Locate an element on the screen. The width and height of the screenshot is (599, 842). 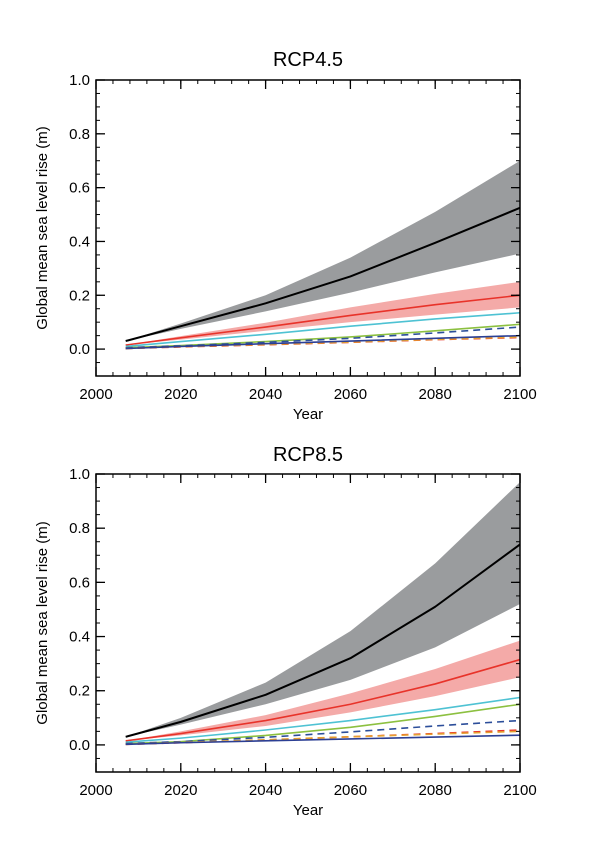
chart-title: RCP8.5 is located at coordinates (308, 455).